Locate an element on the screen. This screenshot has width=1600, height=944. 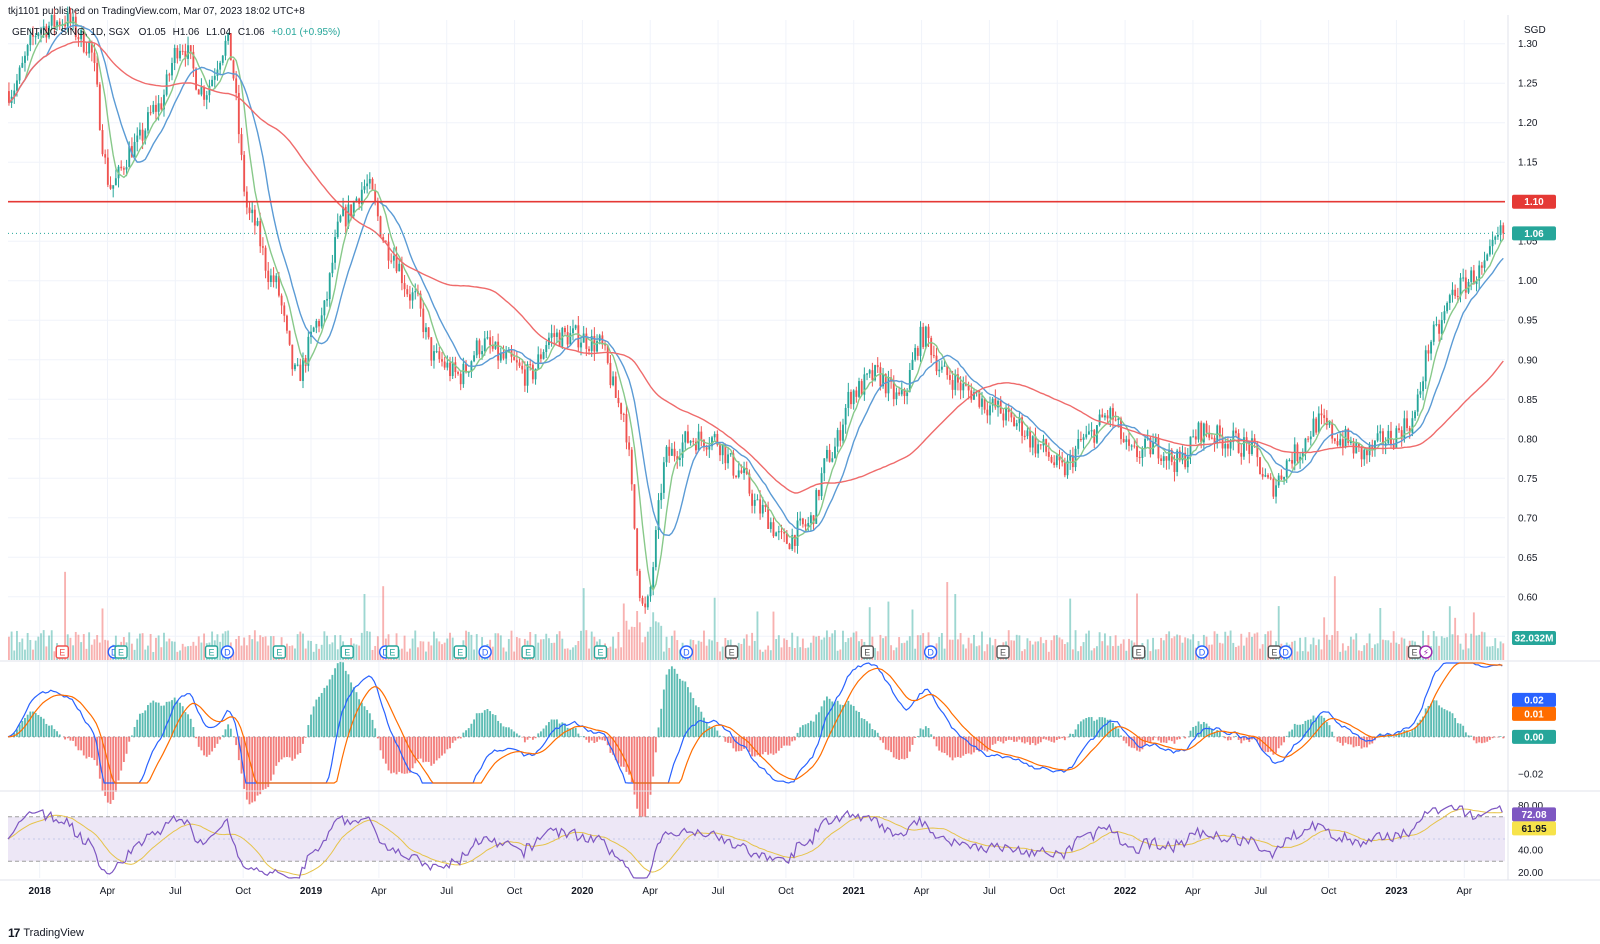
macd-tick-label: −0.02 is located at coordinates (1531, 774).